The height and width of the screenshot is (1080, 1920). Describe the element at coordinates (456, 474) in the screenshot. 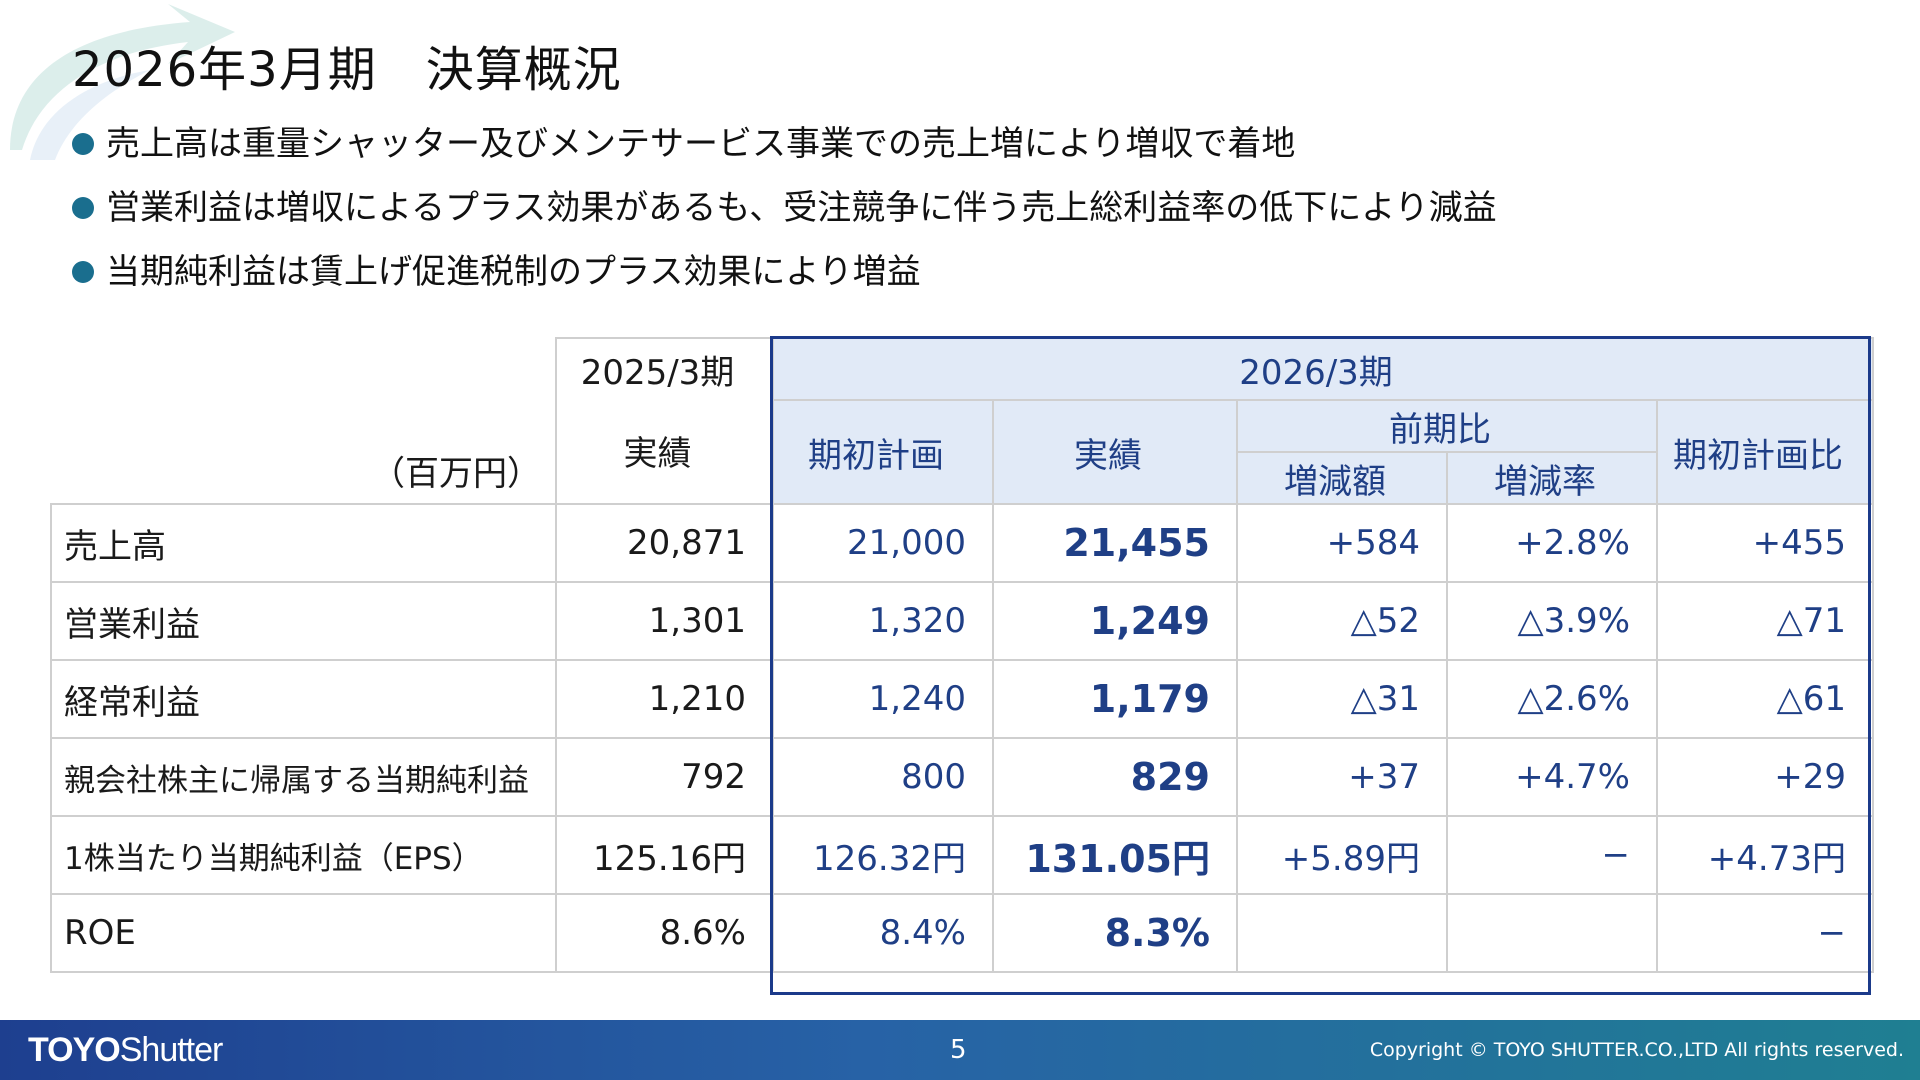

I see `unit-label: （百万円）` at that location.